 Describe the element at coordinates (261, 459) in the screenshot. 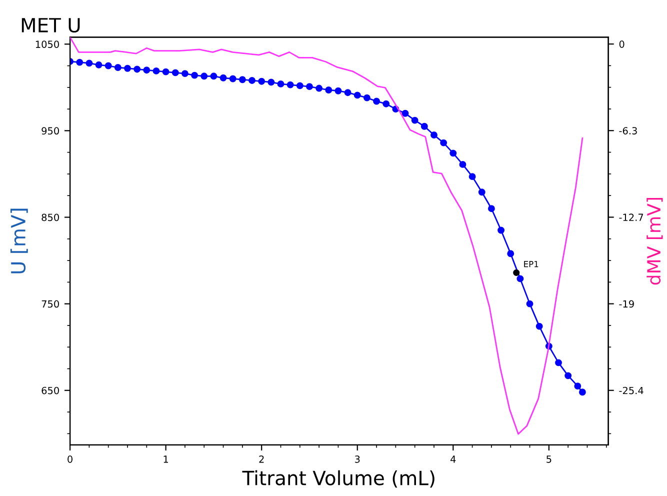

I see `x-tick-label: 2` at that location.